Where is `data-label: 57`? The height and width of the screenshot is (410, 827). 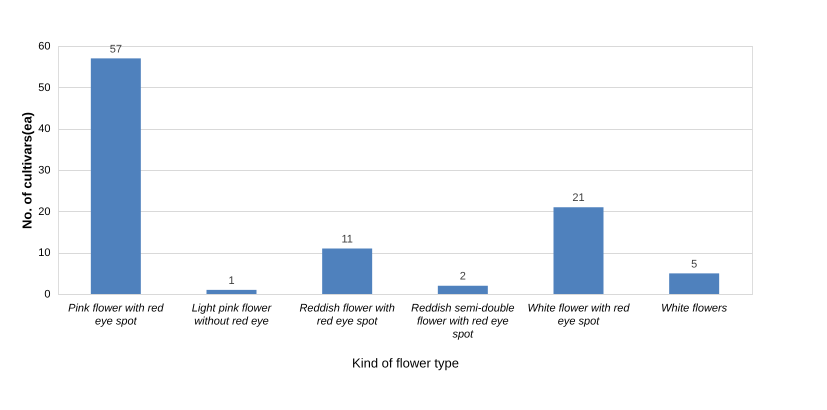
data-label: 57 is located at coordinates (116, 49).